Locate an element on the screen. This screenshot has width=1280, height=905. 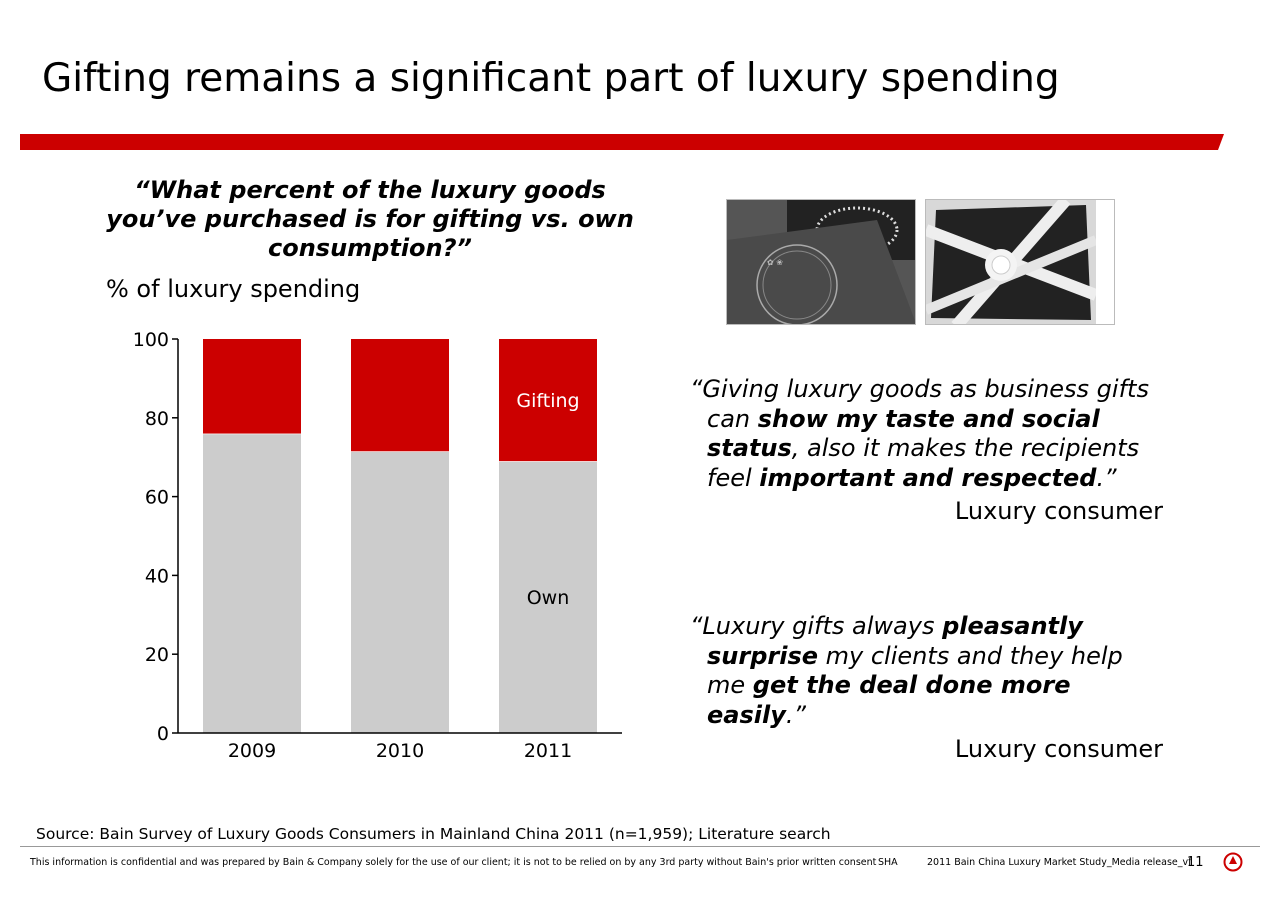
page-number: 11 is located at coordinates (1195, 862).